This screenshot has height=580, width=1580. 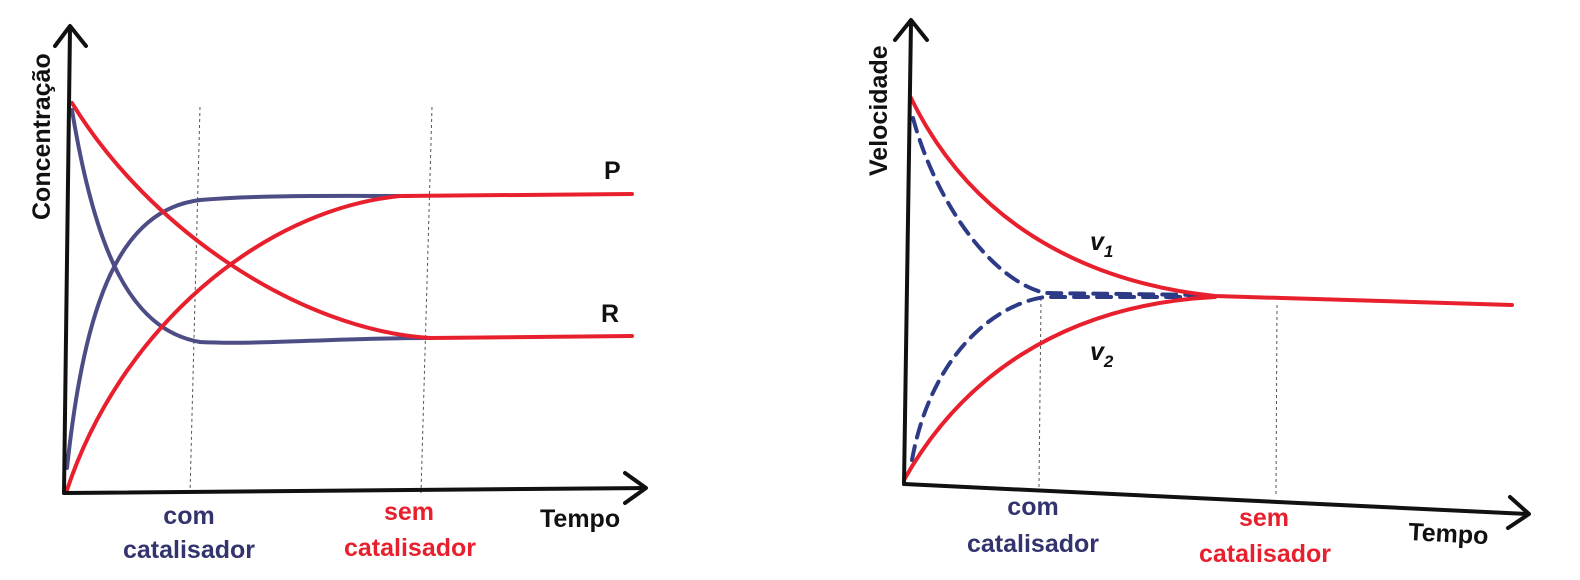 I want to click on y-axis-label: Concentração, so click(x=42, y=136).